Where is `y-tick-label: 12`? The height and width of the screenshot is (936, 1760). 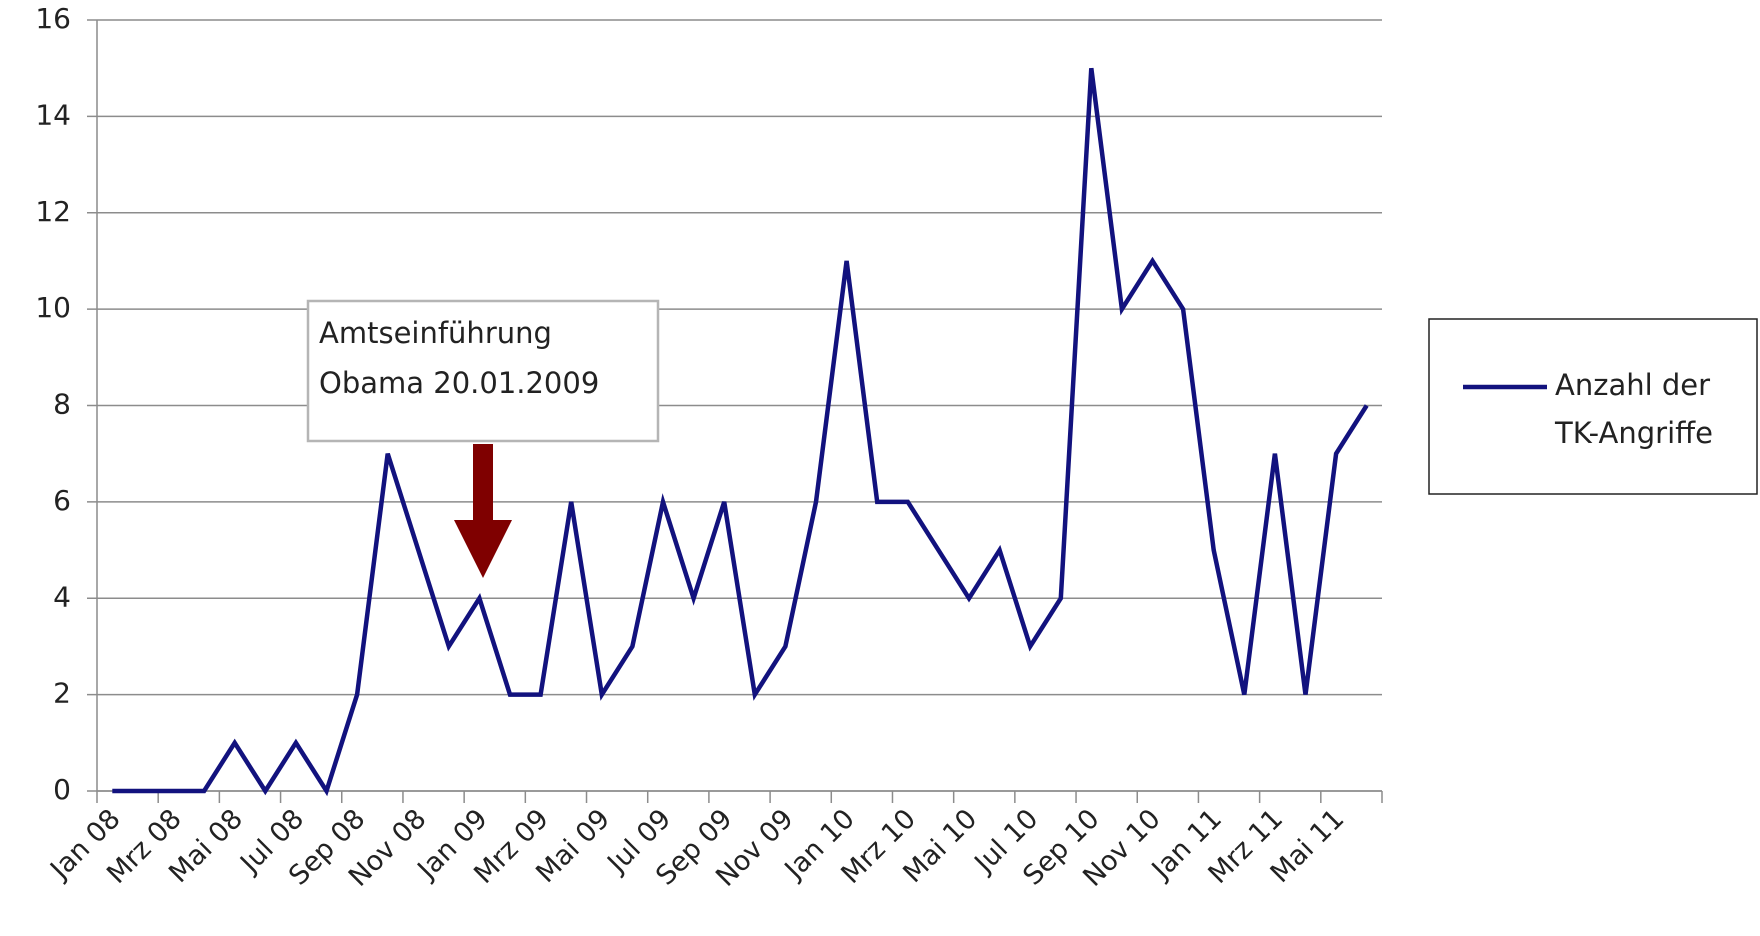 y-tick-label: 12 is located at coordinates (53, 211).